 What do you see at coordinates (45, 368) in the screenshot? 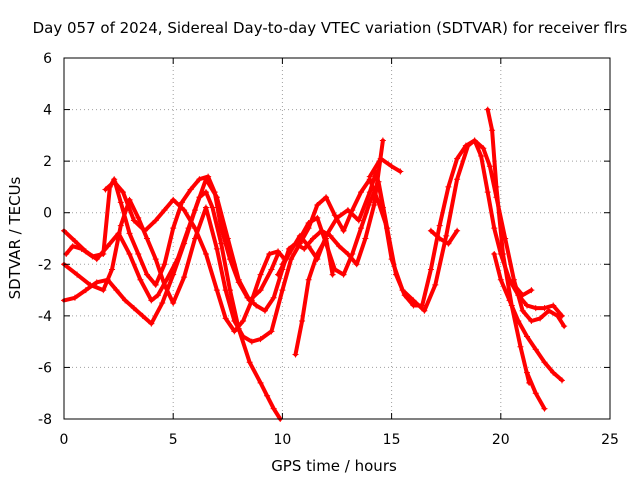
I see `y-tick-label: -6` at bounding box center [45, 368].